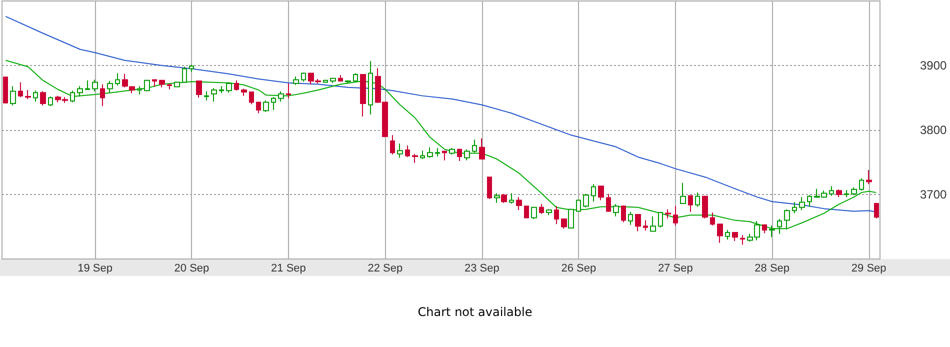 Image resolution: width=950 pixels, height=347 pixels. What do you see at coordinates (385, 268) in the screenshot?
I see `x-tick-label: 22 Sep` at bounding box center [385, 268].